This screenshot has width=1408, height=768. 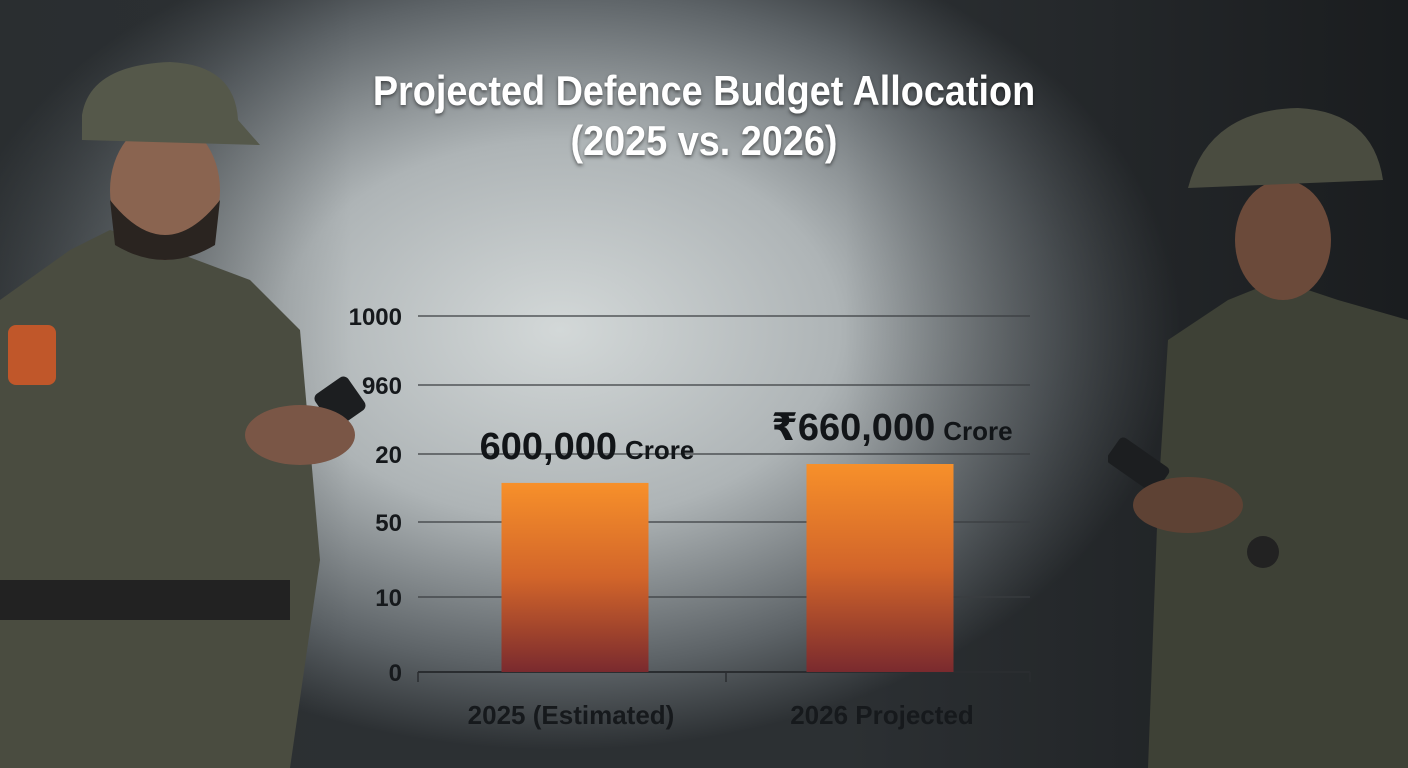 I want to click on shoulder-patch-icon, so click(x=32, y=355).